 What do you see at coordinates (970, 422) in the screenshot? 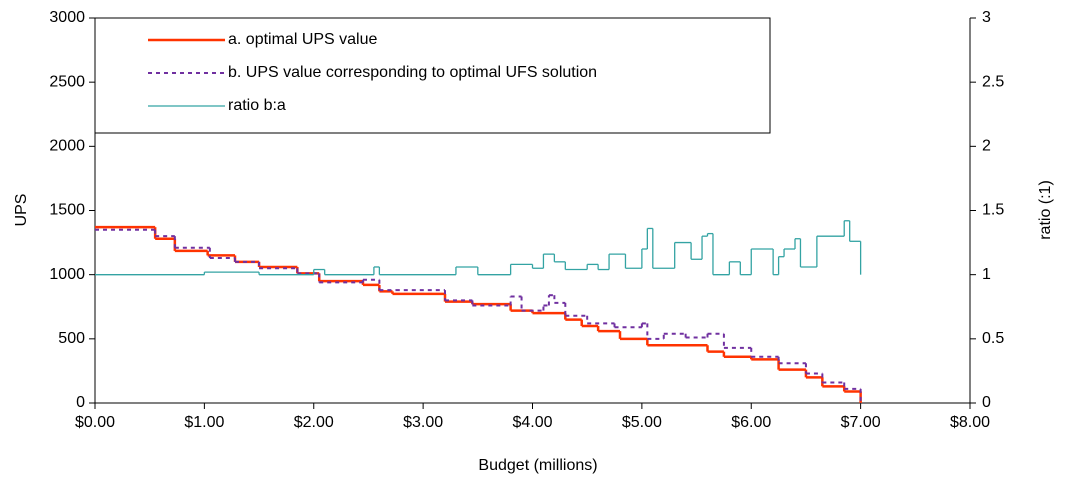
I see `x-tick-label: $8.00` at bounding box center [970, 422].